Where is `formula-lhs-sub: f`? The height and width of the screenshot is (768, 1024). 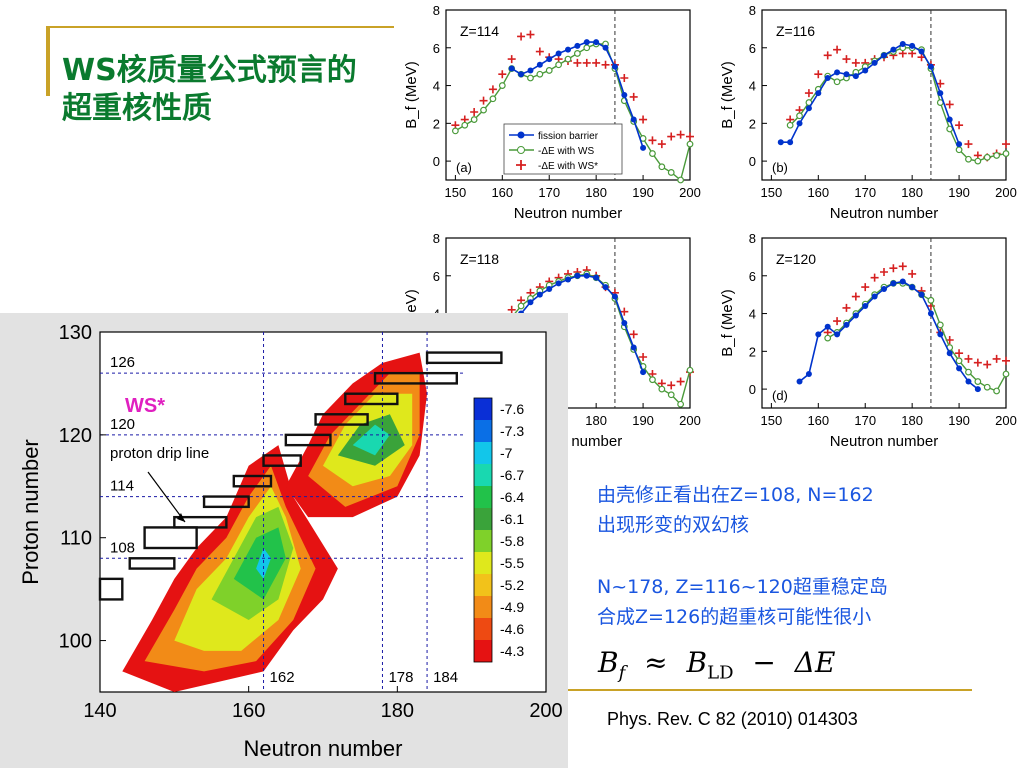 formula-lhs-sub: f is located at coordinates (622, 673).